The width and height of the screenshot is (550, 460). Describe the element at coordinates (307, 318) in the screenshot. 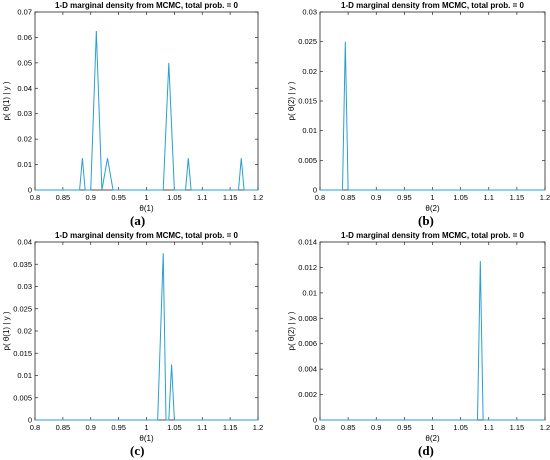

I see `y-tick-label: 0.008` at that location.